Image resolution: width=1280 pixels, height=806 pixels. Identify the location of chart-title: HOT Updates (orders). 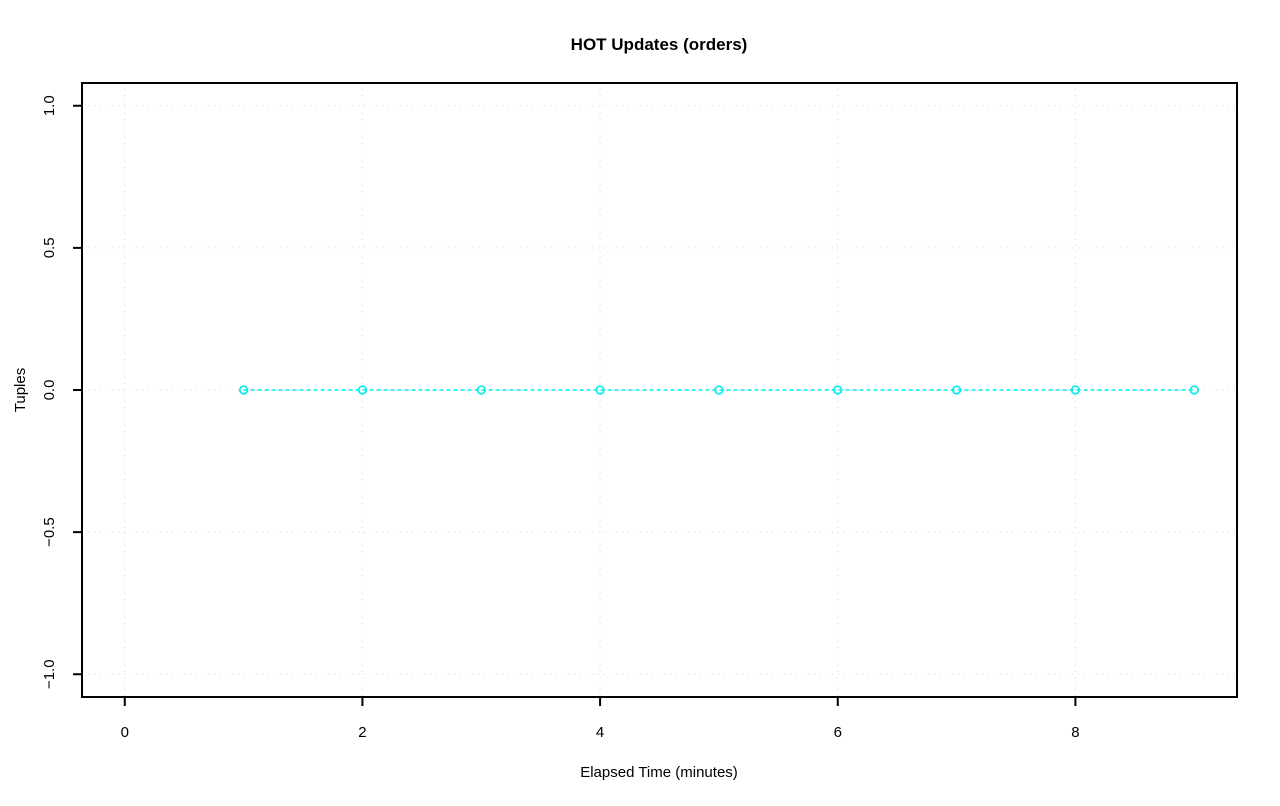
(659, 44).